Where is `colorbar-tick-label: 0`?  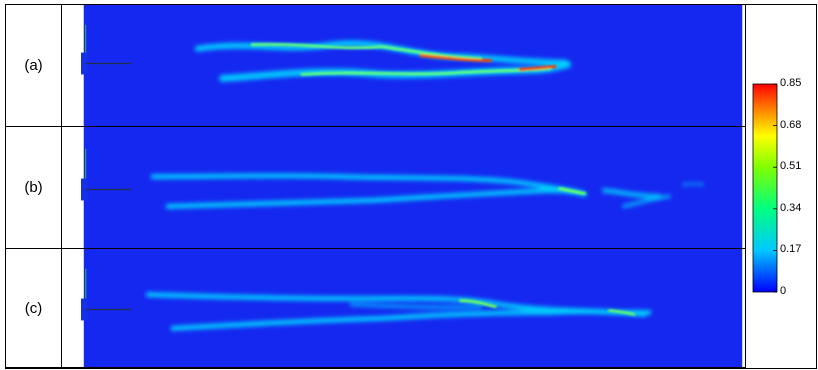
colorbar-tick-label: 0 is located at coordinates (783, 291).